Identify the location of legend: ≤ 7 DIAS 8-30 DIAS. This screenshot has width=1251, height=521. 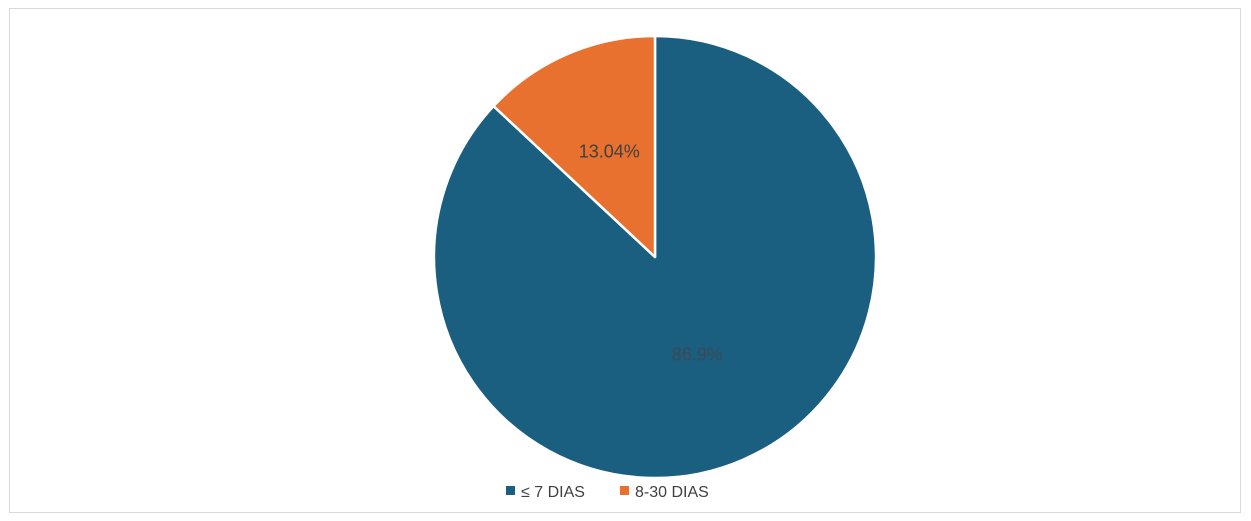
(607, 492).